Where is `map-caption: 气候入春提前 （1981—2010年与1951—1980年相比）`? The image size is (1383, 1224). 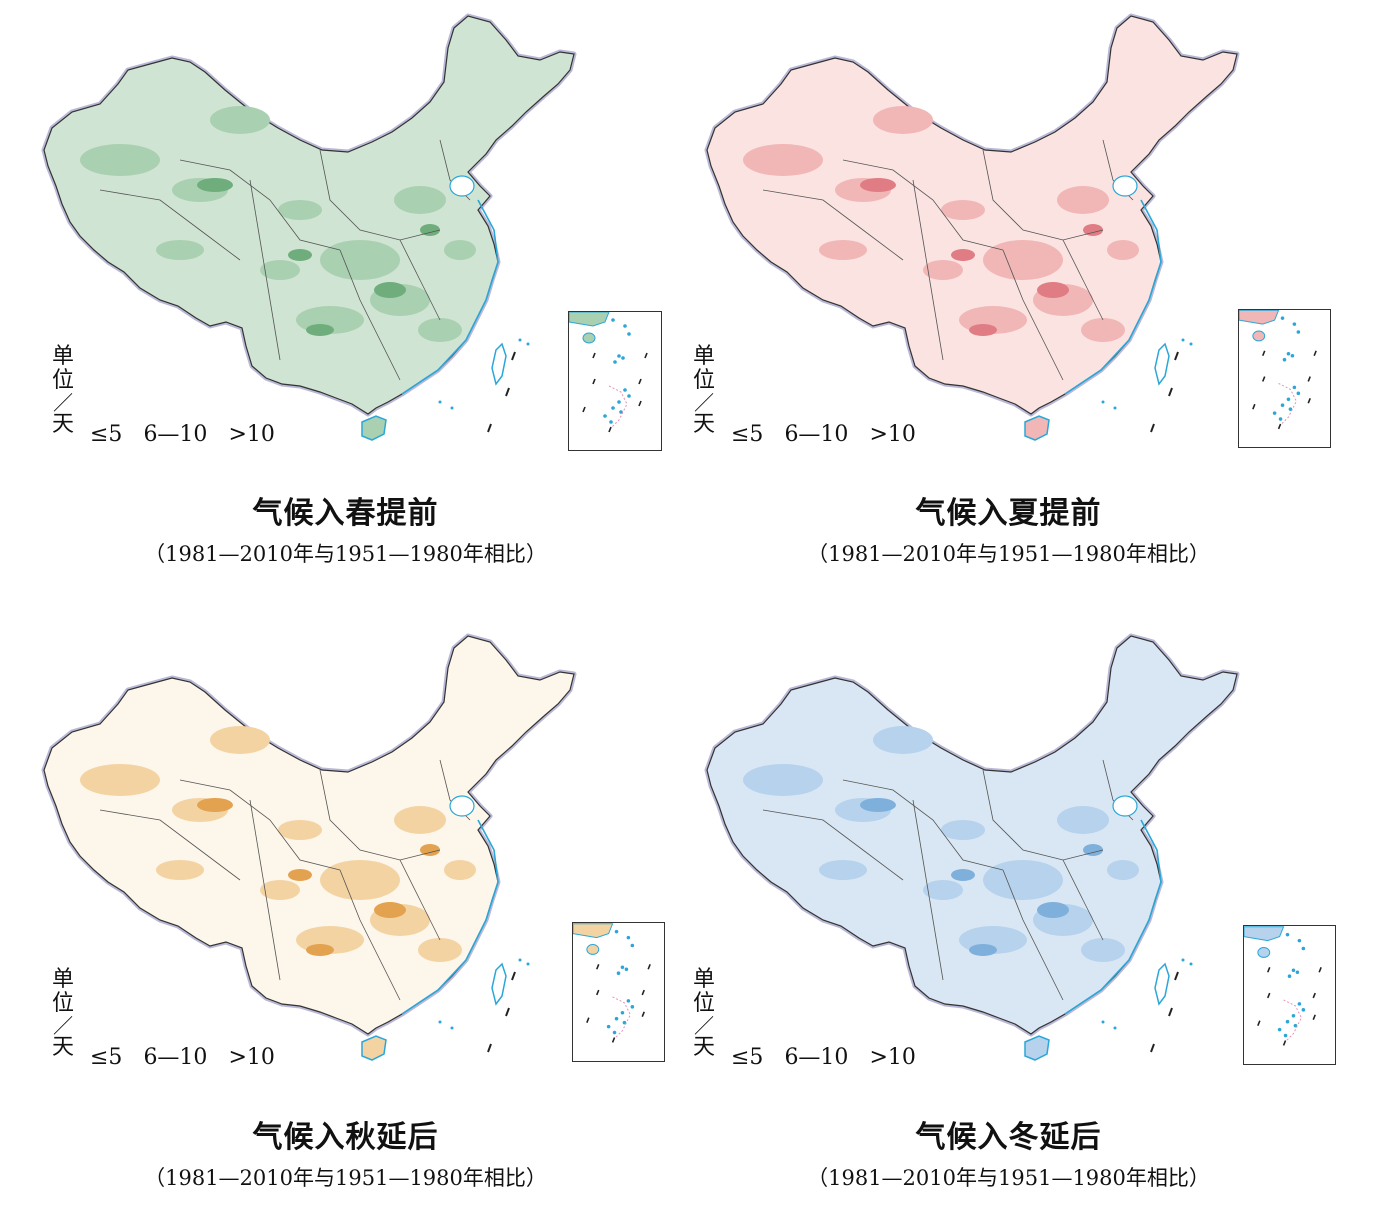 map-caption: 气候入春提前 （1981—2010年与1951—1980年相比） is located at coordinates (345, 528).